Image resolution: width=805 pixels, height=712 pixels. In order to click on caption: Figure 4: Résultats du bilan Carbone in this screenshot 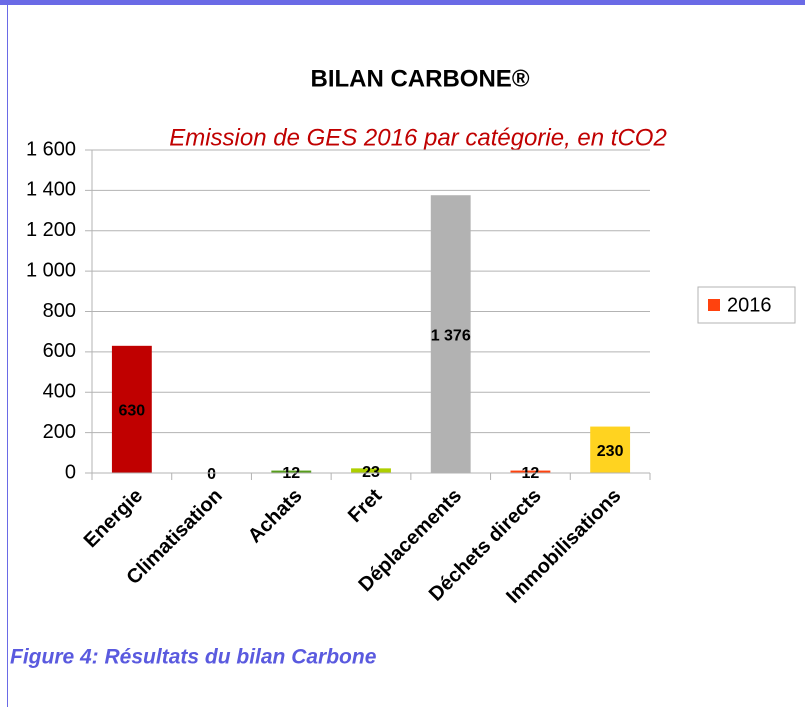, I will do `click(193, 657)`.